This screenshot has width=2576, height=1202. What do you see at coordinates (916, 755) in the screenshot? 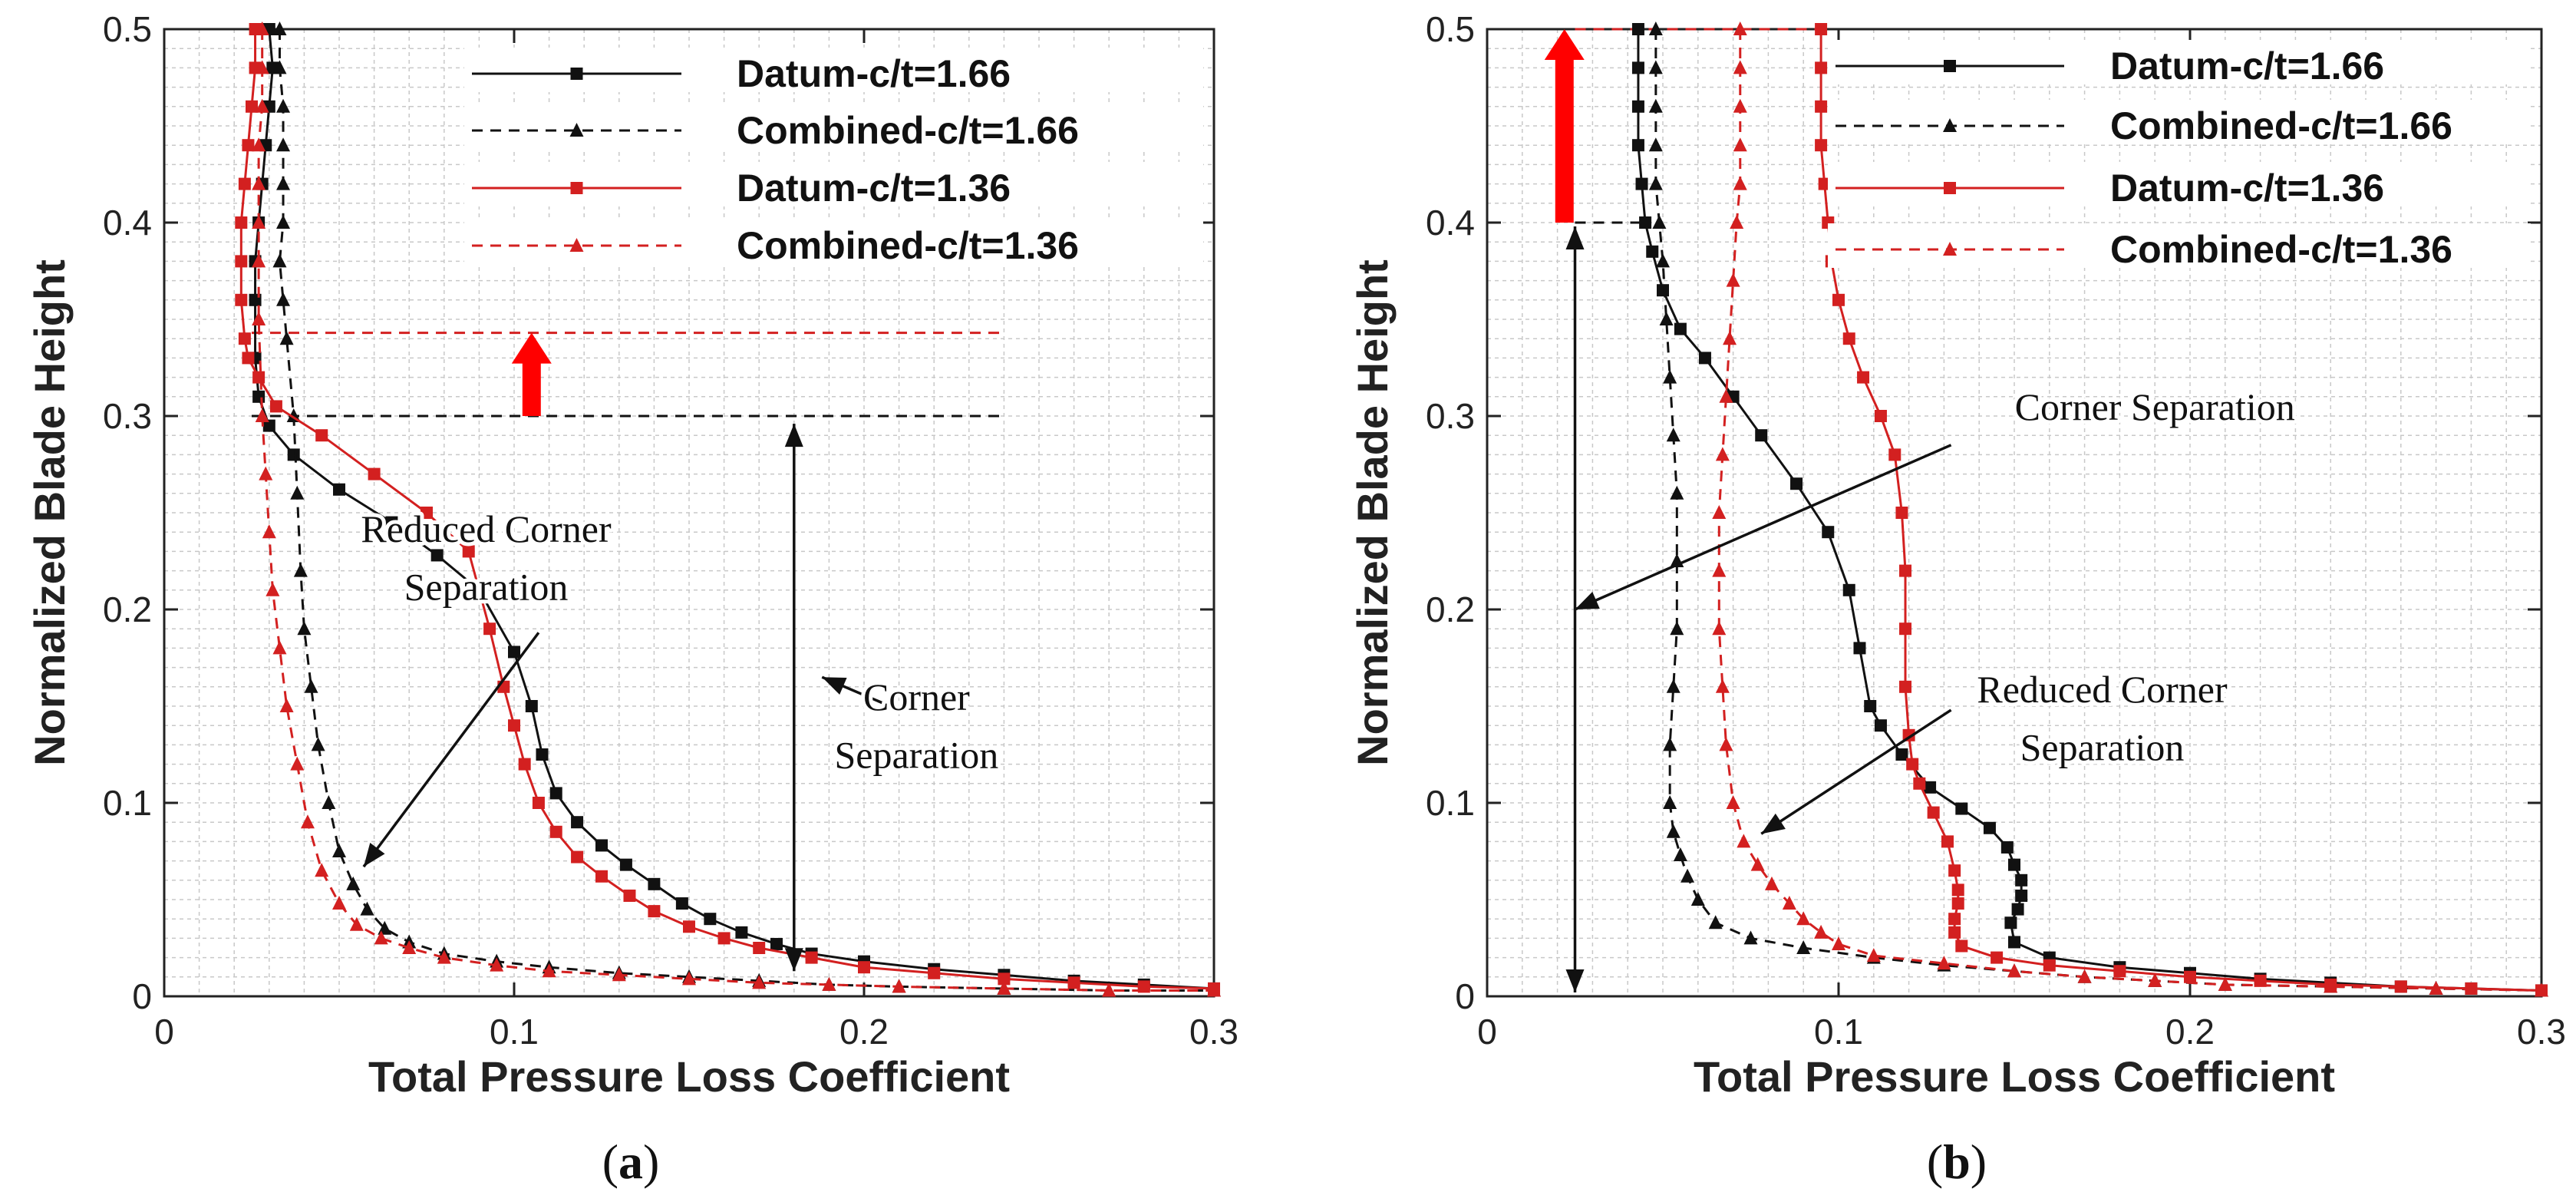
I see `annotation-text-a: Separation` at bounding box center [916, 755].